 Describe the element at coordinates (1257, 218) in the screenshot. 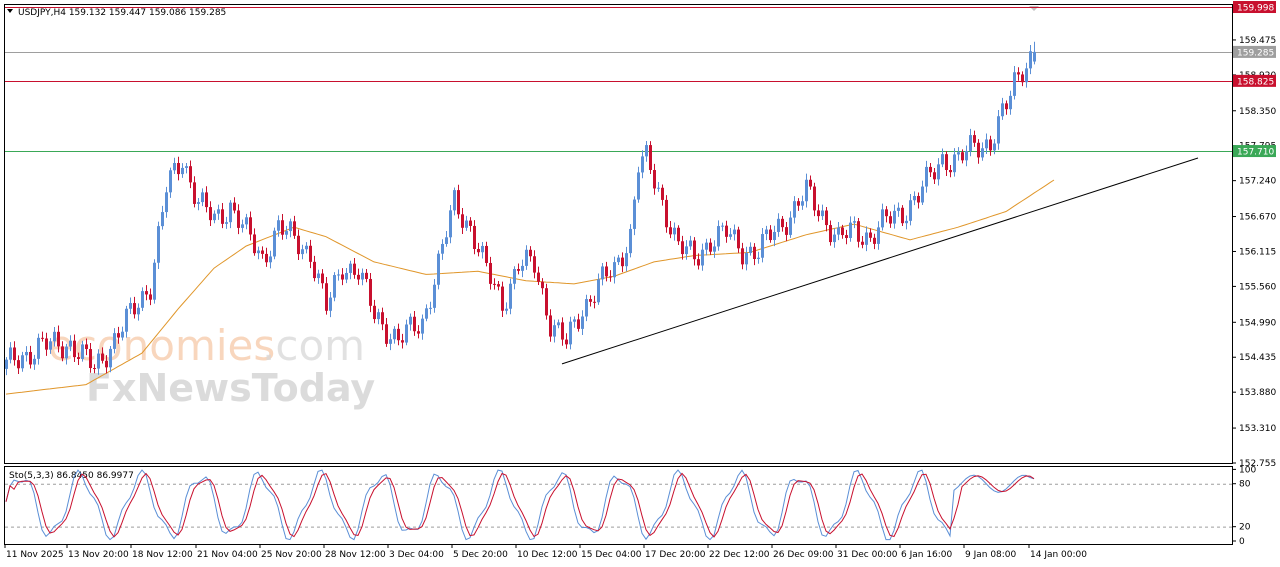

I see `y-tick-label-5: 156.670` at that location.